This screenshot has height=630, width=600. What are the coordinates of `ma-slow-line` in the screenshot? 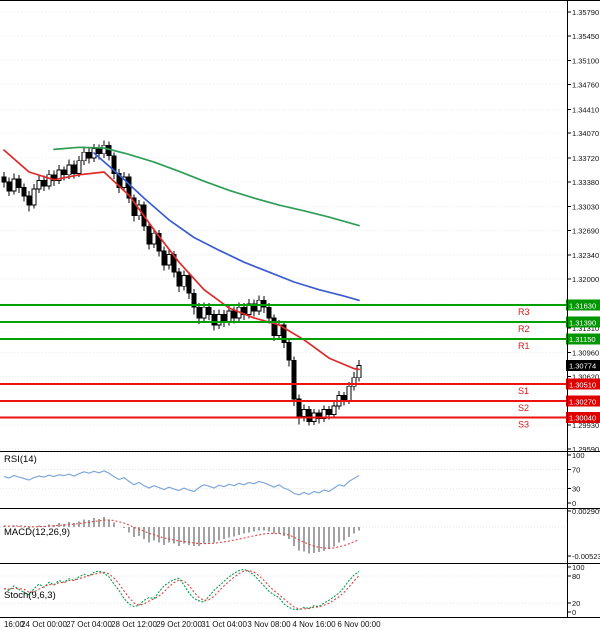 It's located at (206, 186).